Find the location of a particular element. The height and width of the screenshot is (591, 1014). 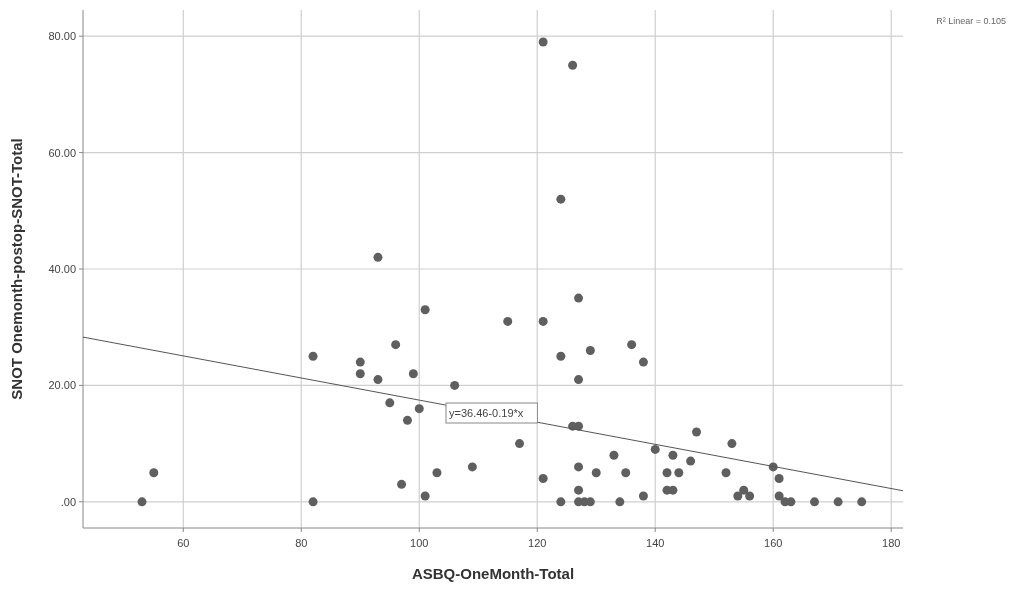

y-axis-title: SNOT Onemonth-postop-SNOT-Total is located at coordinates (16, 269).